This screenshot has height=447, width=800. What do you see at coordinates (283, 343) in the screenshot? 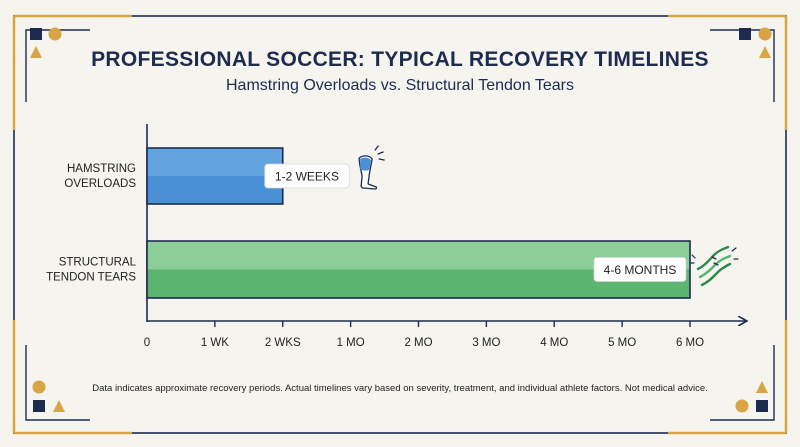
I see `x-tick-label: 2 WKS` at bounding box center [283, 343].